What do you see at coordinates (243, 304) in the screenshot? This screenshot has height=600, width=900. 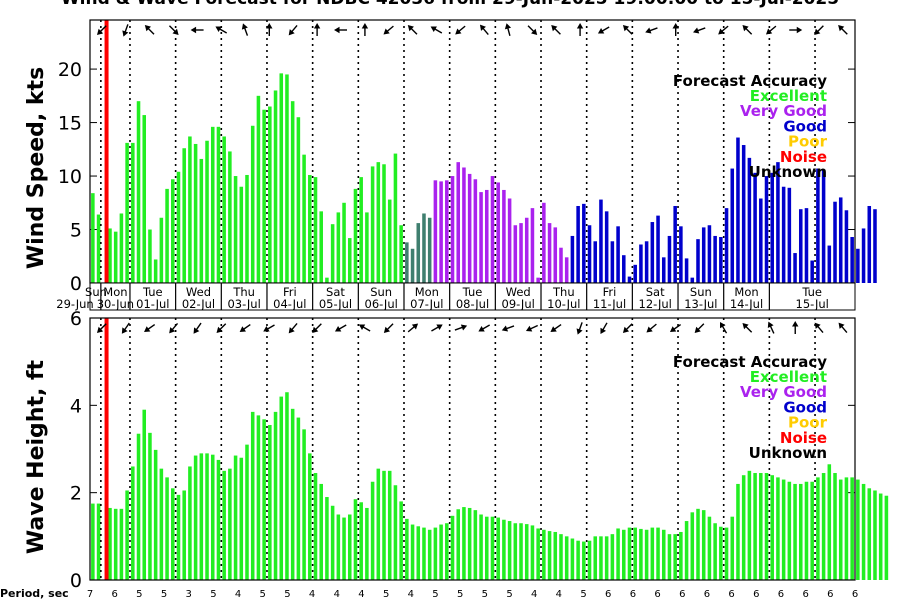 I see `date-label: 03-Jul` at bounding box center [243, 304].